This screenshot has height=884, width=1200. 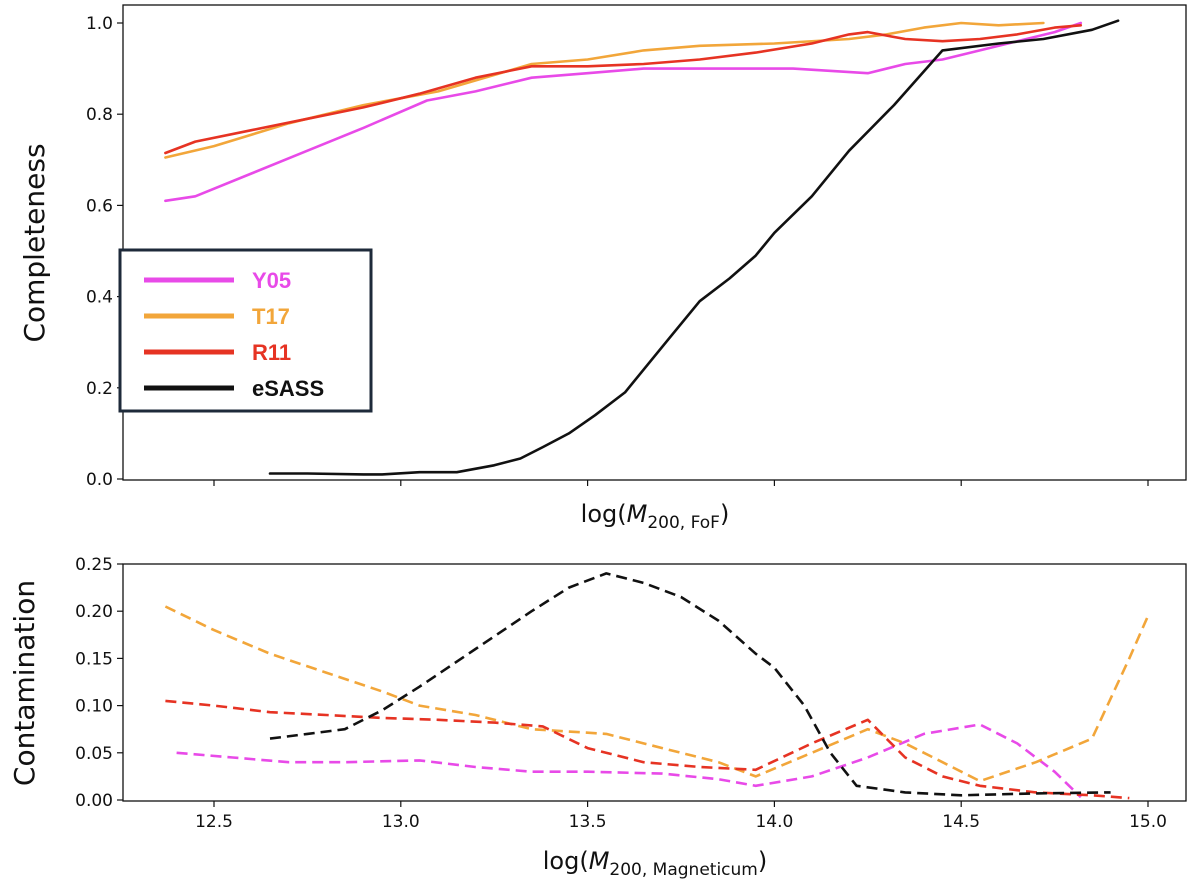 What do you see at coordinates (401, 822) in the screenshot?
I see `contamination-x-tick-label: 13.0` at bounding box center [401, 822].